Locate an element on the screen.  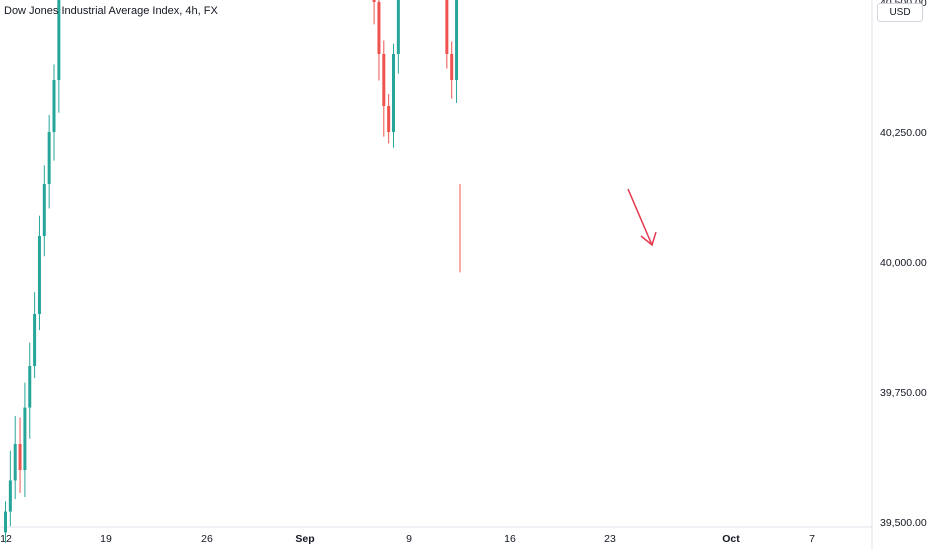
x-tick-label: Oct is located at coordinates (731, 539).